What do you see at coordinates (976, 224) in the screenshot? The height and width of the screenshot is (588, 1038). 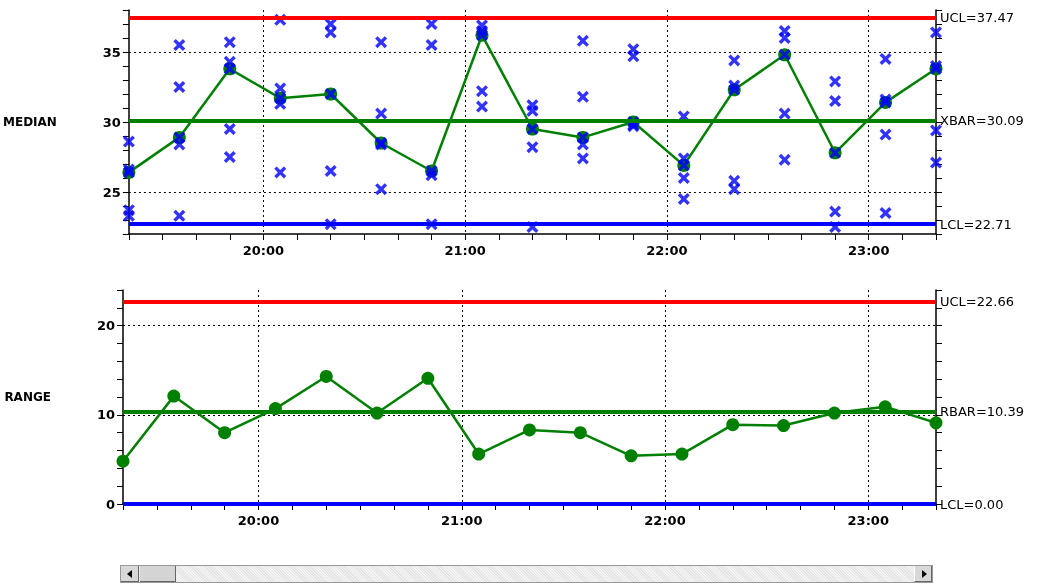 I see `ref-line-label: LCL=22.71` at bounding box center [976, 224].